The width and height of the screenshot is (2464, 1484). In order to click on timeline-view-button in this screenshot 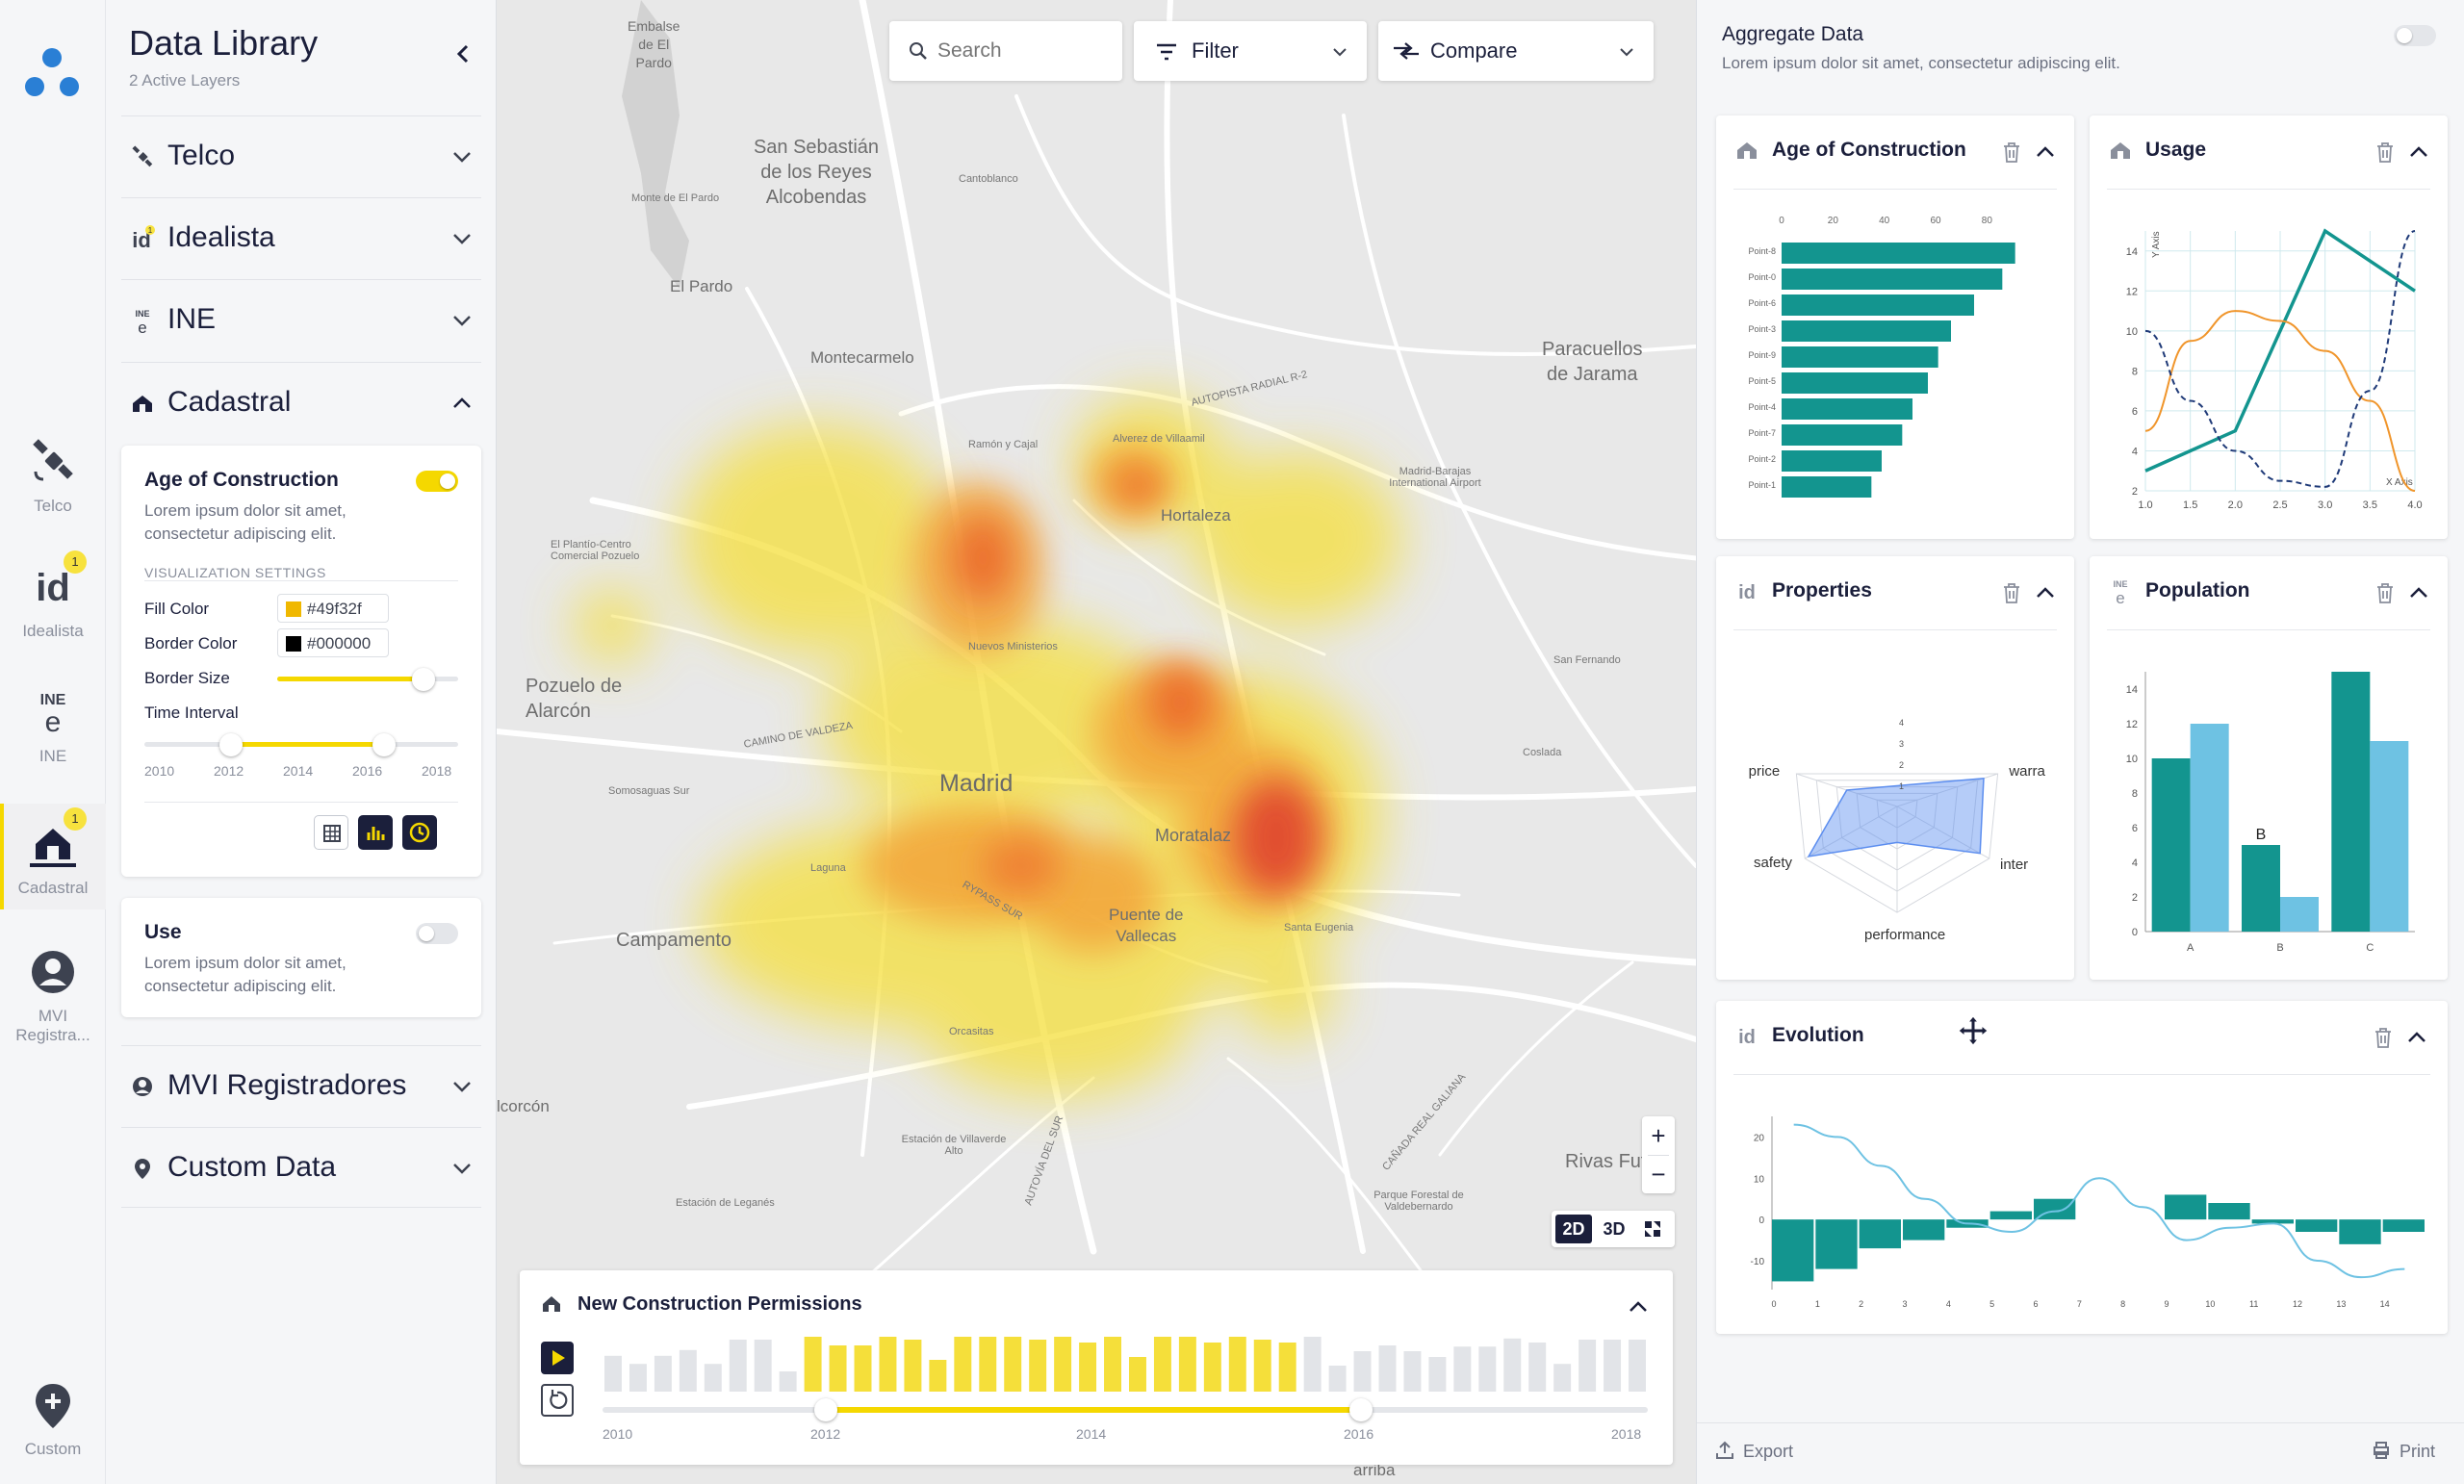, I will do `click(419, 832)`.